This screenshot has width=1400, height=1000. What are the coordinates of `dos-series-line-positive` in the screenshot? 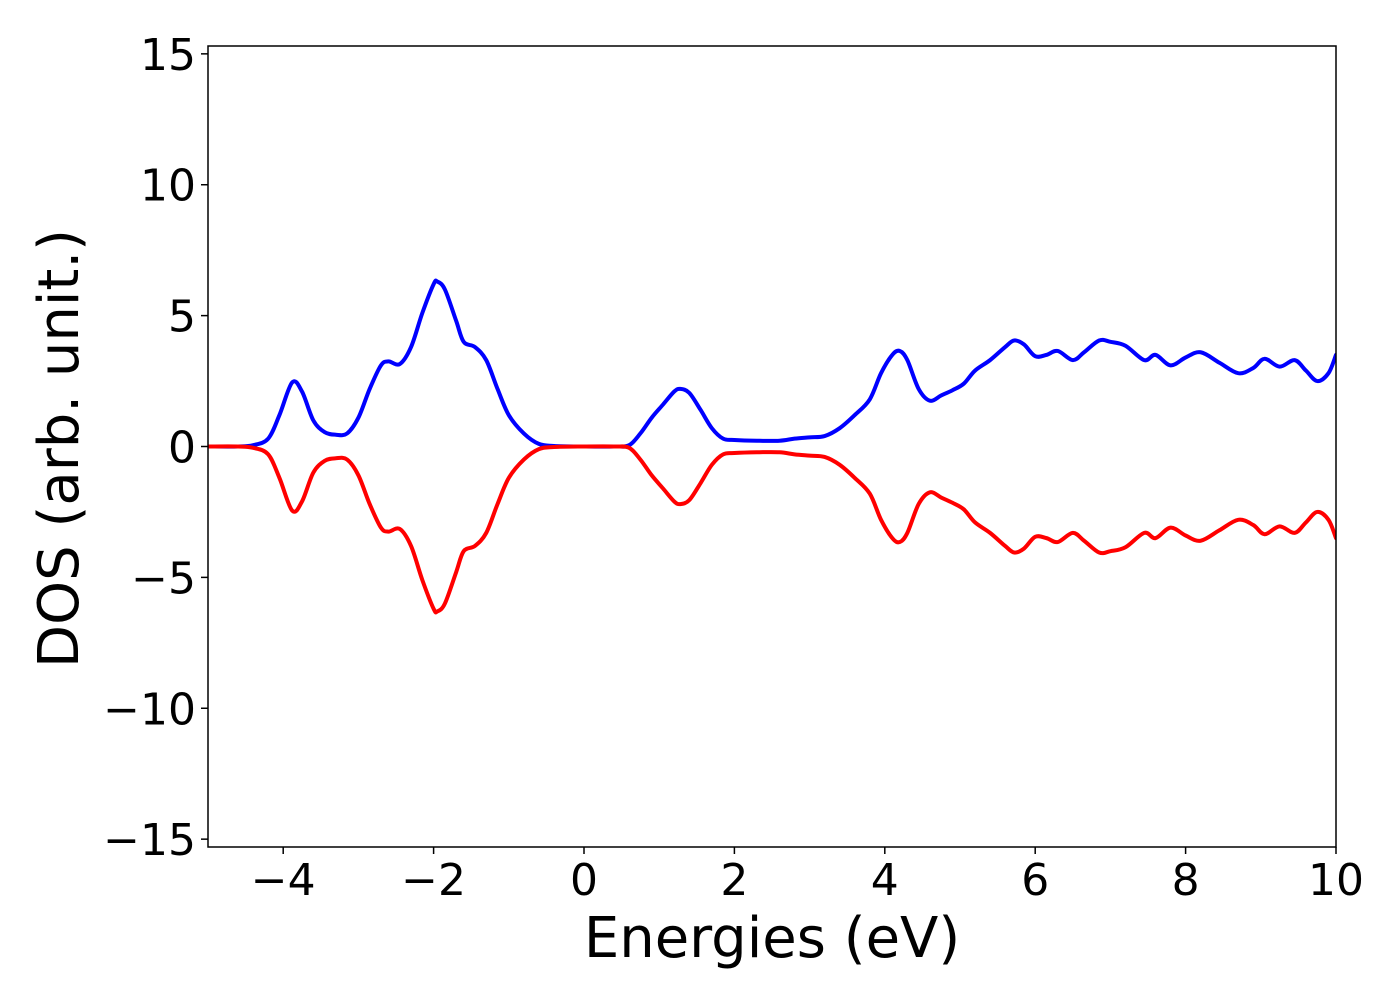 It's located at (772, 363).